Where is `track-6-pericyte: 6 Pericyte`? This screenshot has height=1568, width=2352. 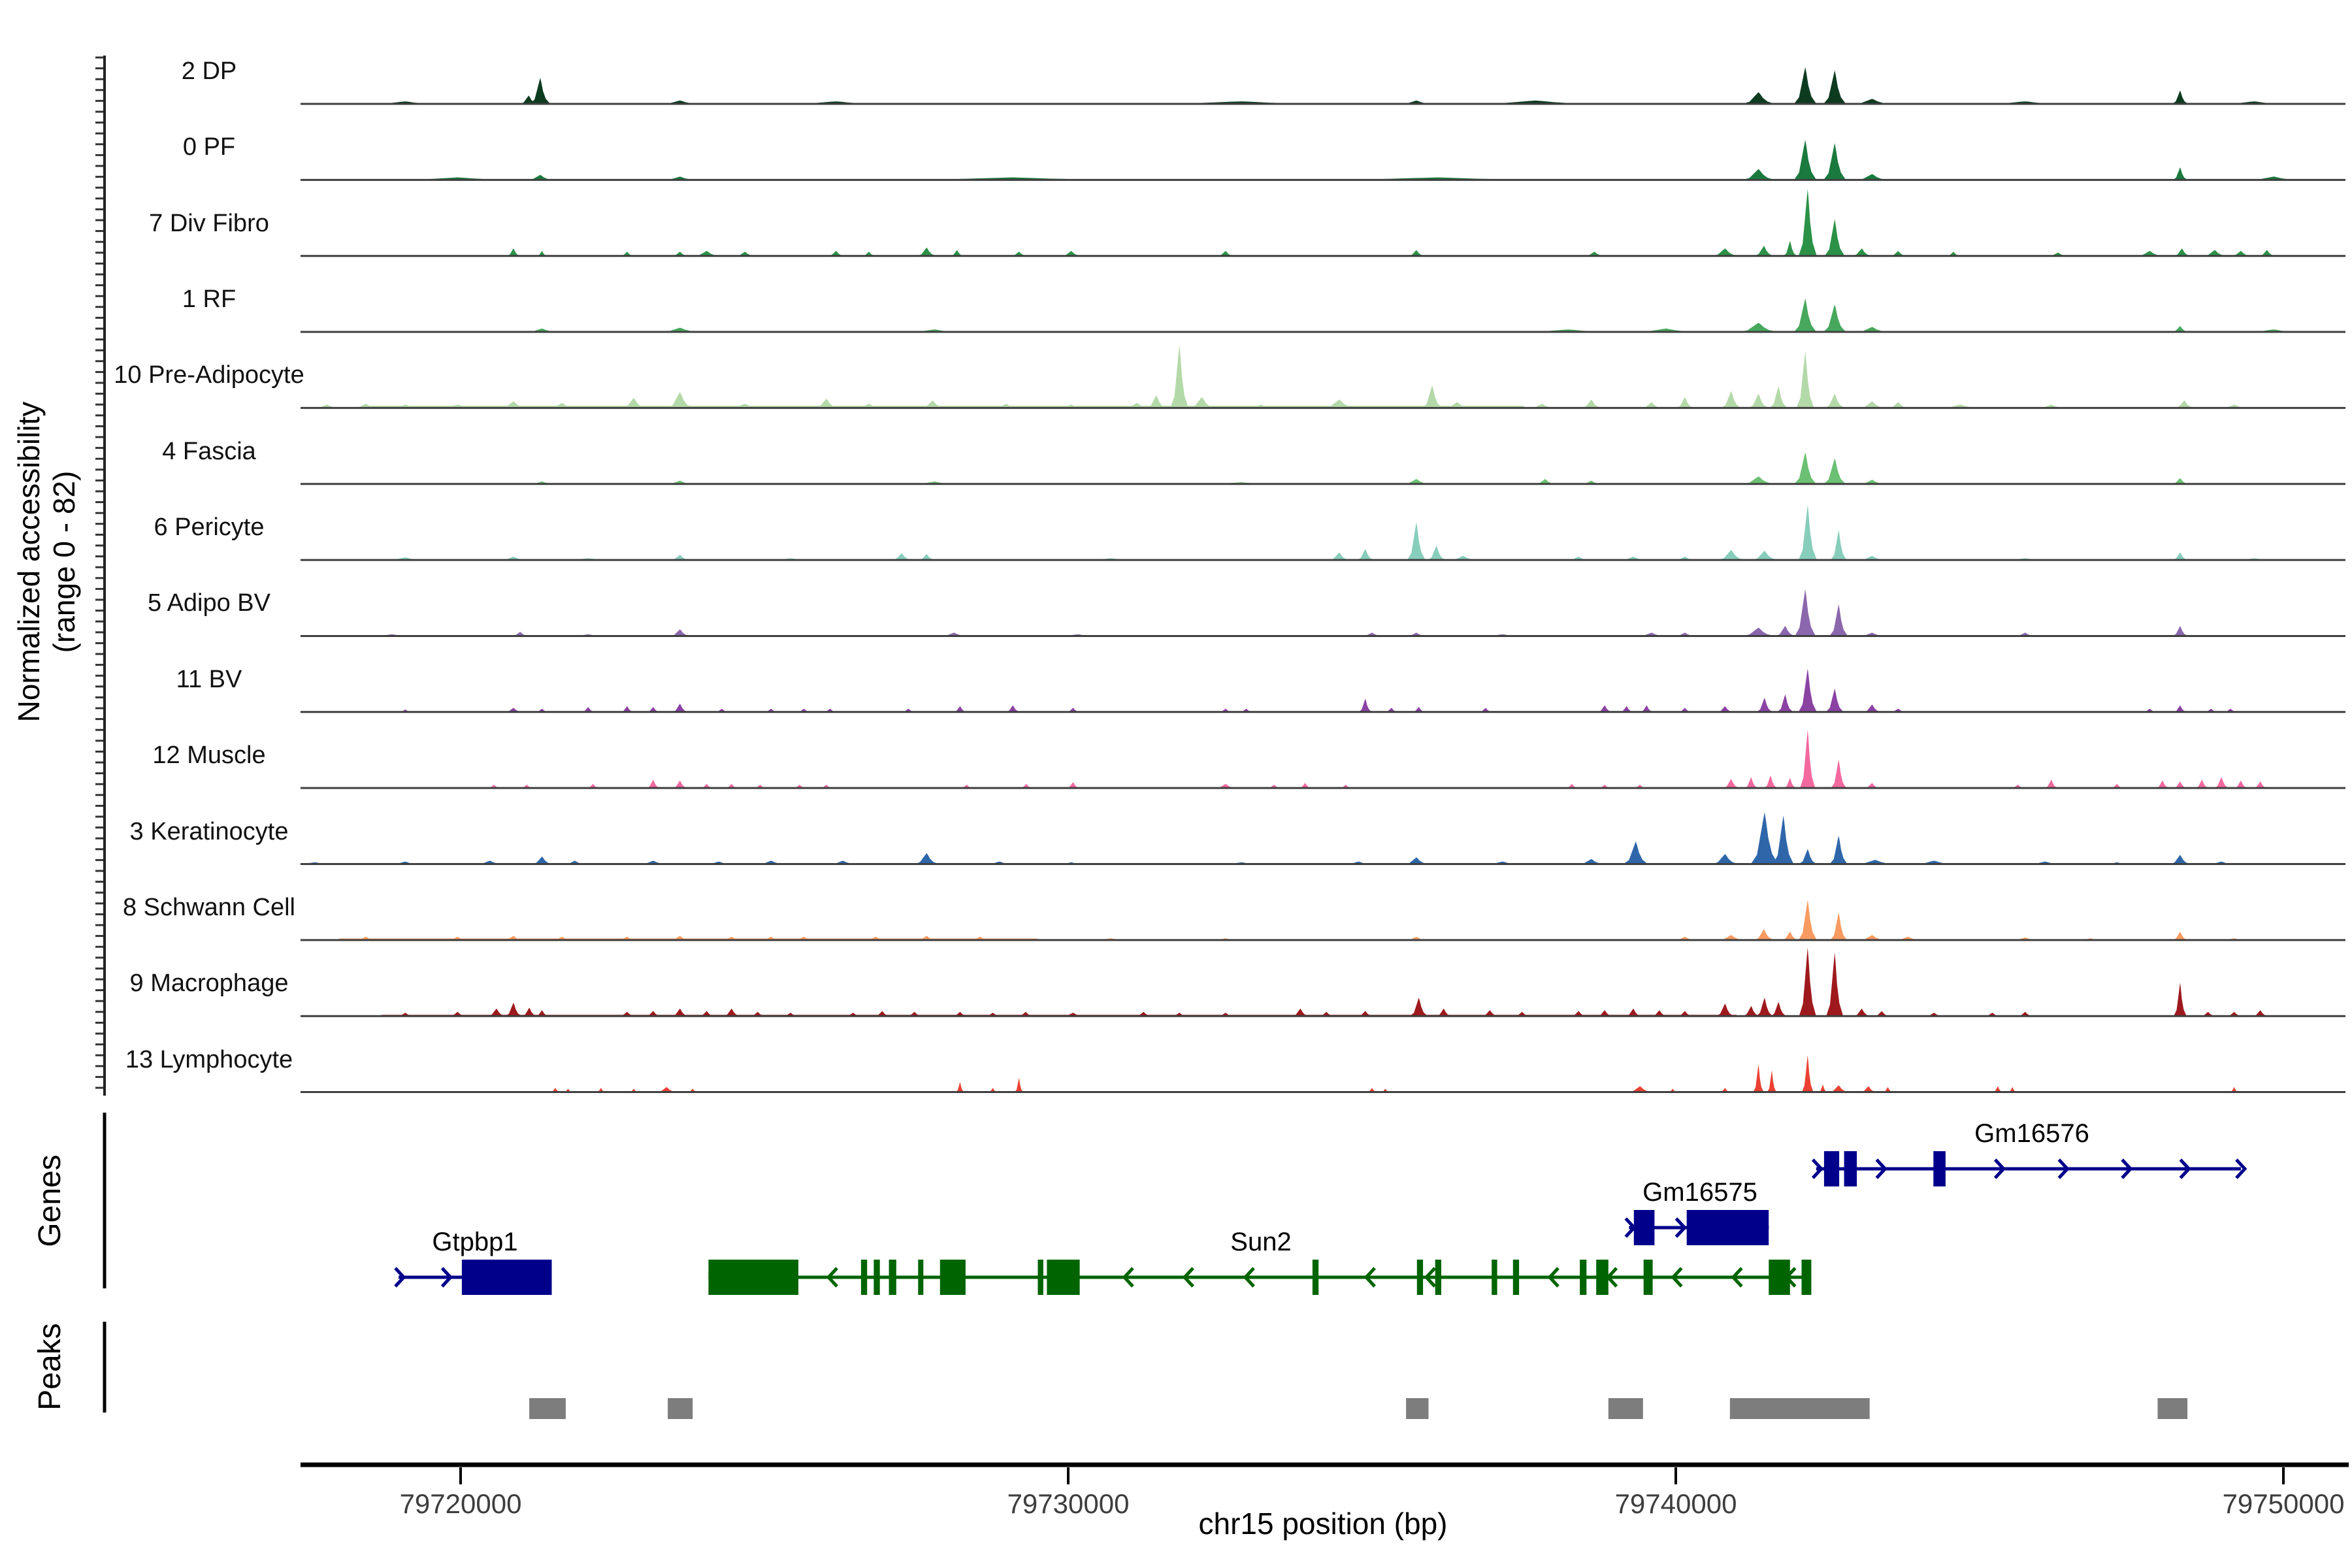 track-6-pericyte: 6 Pericyte is located at coordinates (1249, 532).